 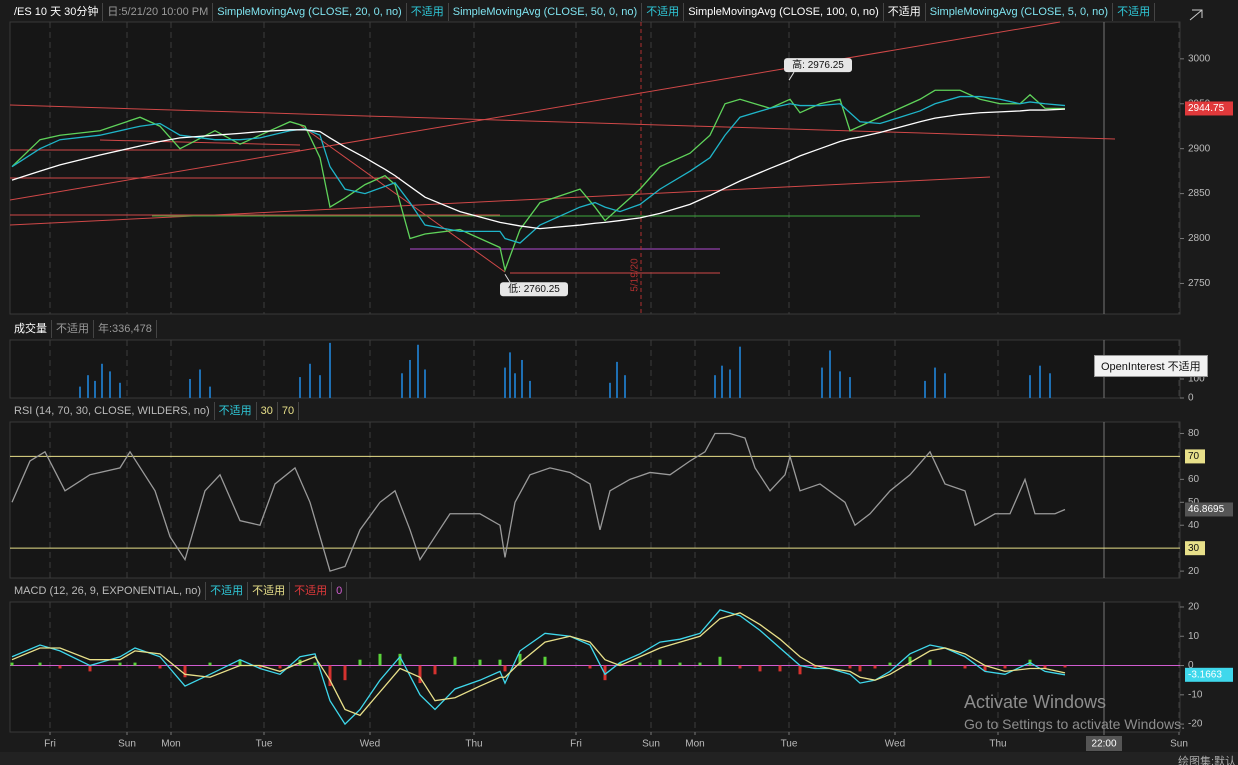 What do you see at coordinates (1206, 108) in the screenshot?
I see `last-value-label: 2944.75` at bounding box center [1206, 108].